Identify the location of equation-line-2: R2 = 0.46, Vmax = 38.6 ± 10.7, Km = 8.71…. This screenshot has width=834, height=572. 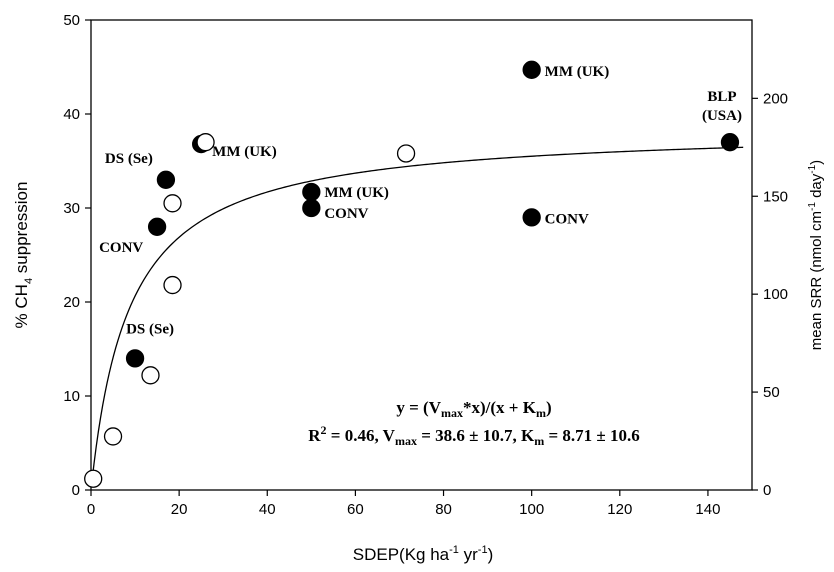
(473, 435).